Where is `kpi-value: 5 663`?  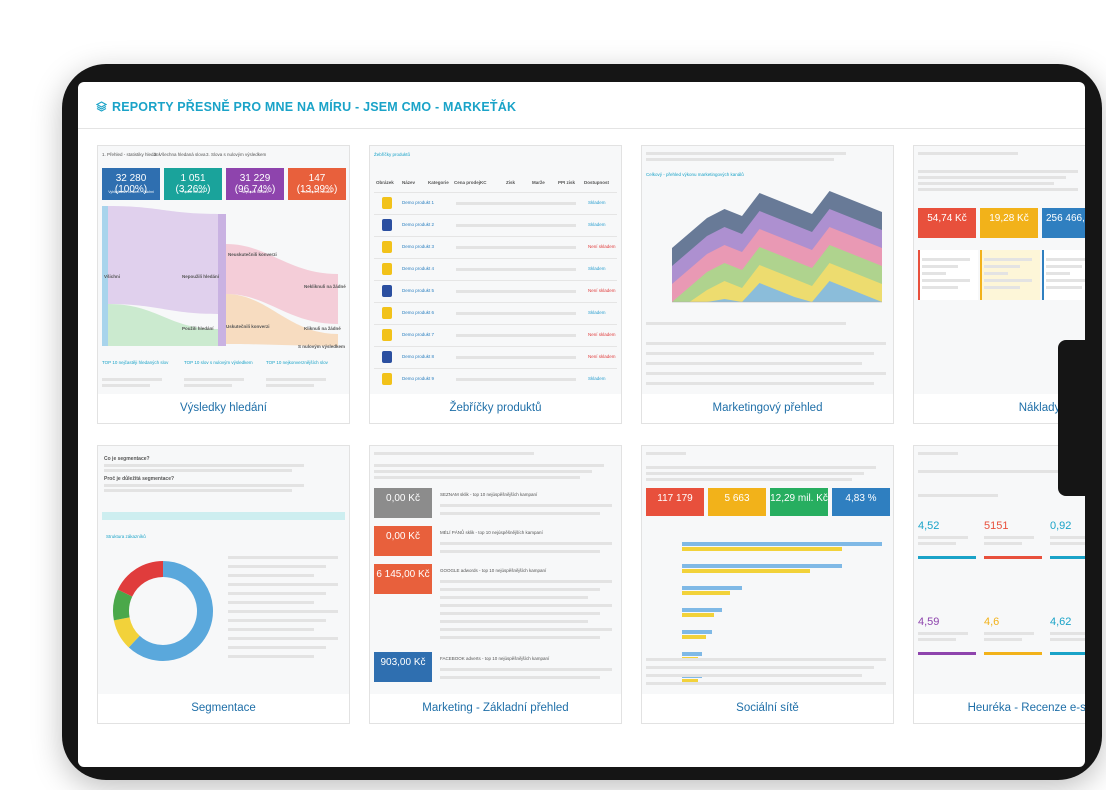 kpi-value: 5 663 is located at coordinates (737, 498).